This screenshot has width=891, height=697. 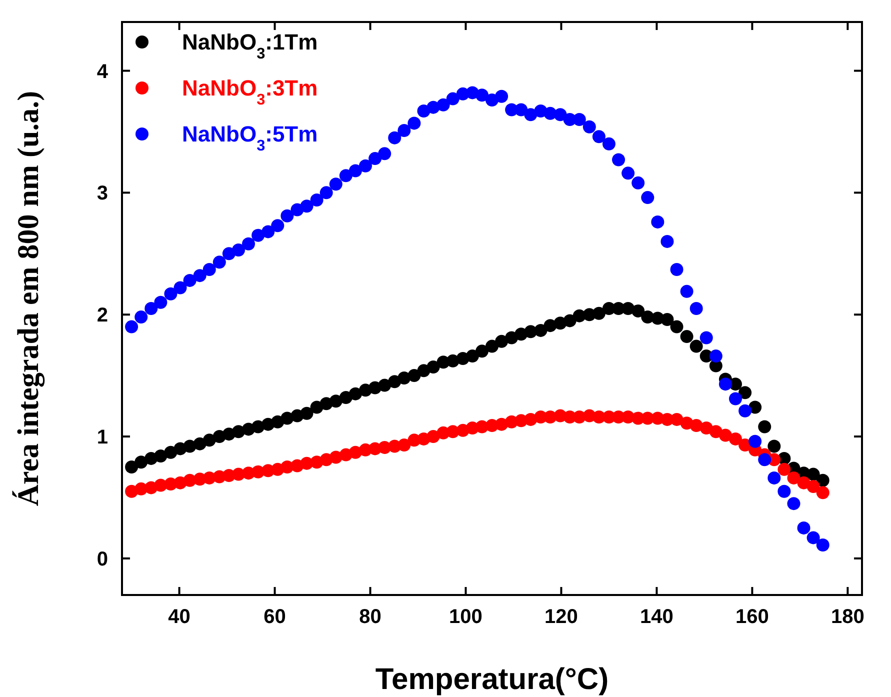 What do you see at coordinates (179, 617) in the screenshot?
I see `x-tick-label: 40` at bounding box center [179, 617].